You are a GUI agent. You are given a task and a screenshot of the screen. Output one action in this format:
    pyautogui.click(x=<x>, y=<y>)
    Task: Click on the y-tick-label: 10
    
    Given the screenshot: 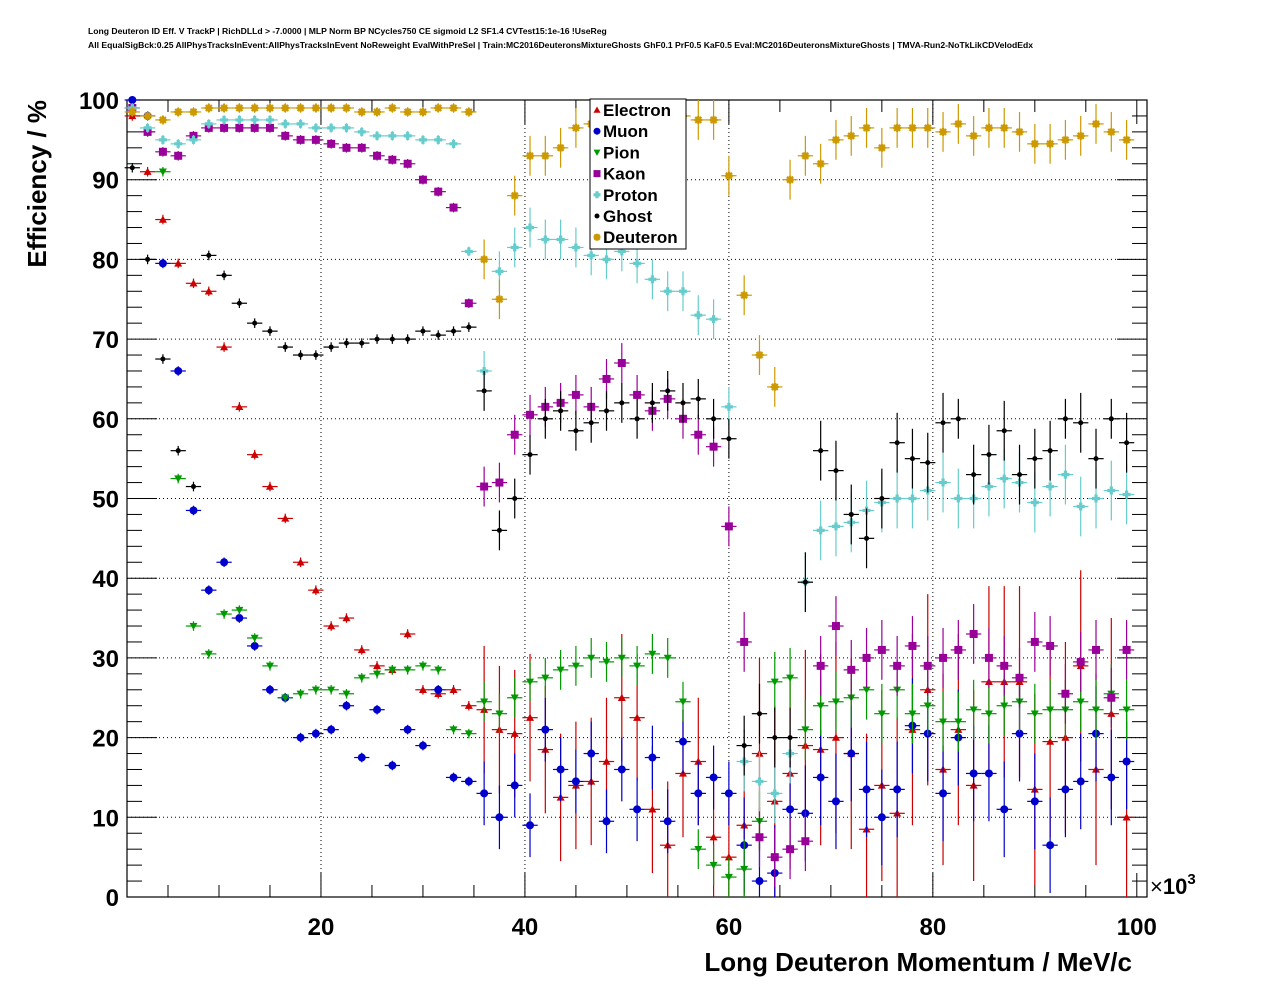 What is the action you would take?
    pyautogui.click(x=105, y=818)
    